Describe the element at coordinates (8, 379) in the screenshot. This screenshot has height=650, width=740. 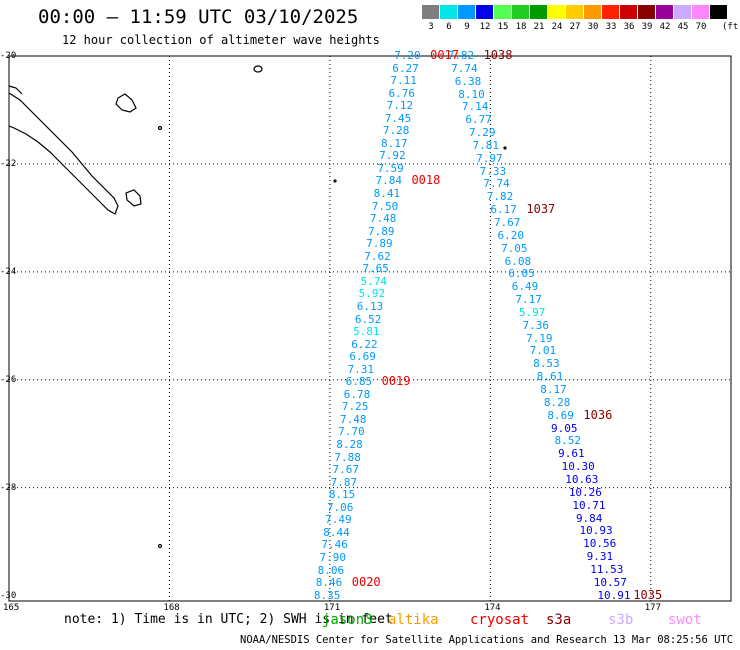
I see `latitude-label: -26` at that location.